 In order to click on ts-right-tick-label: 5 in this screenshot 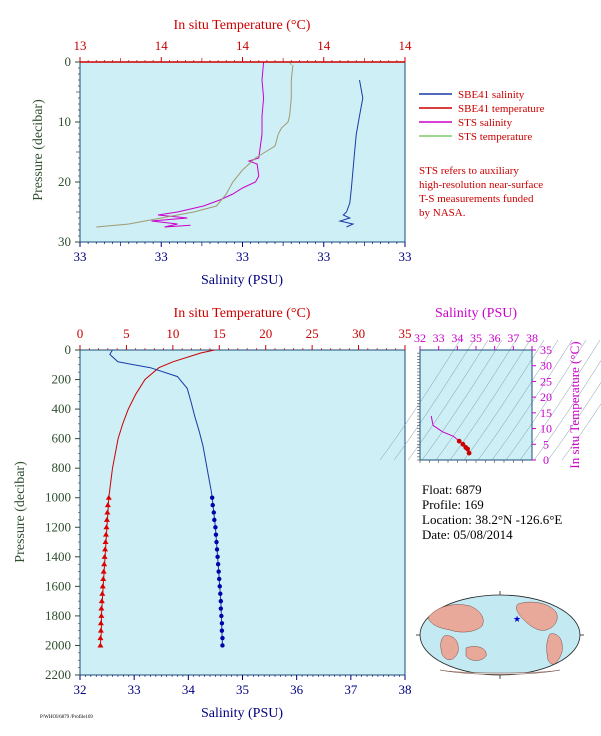, I will do `click(546, 444)`.